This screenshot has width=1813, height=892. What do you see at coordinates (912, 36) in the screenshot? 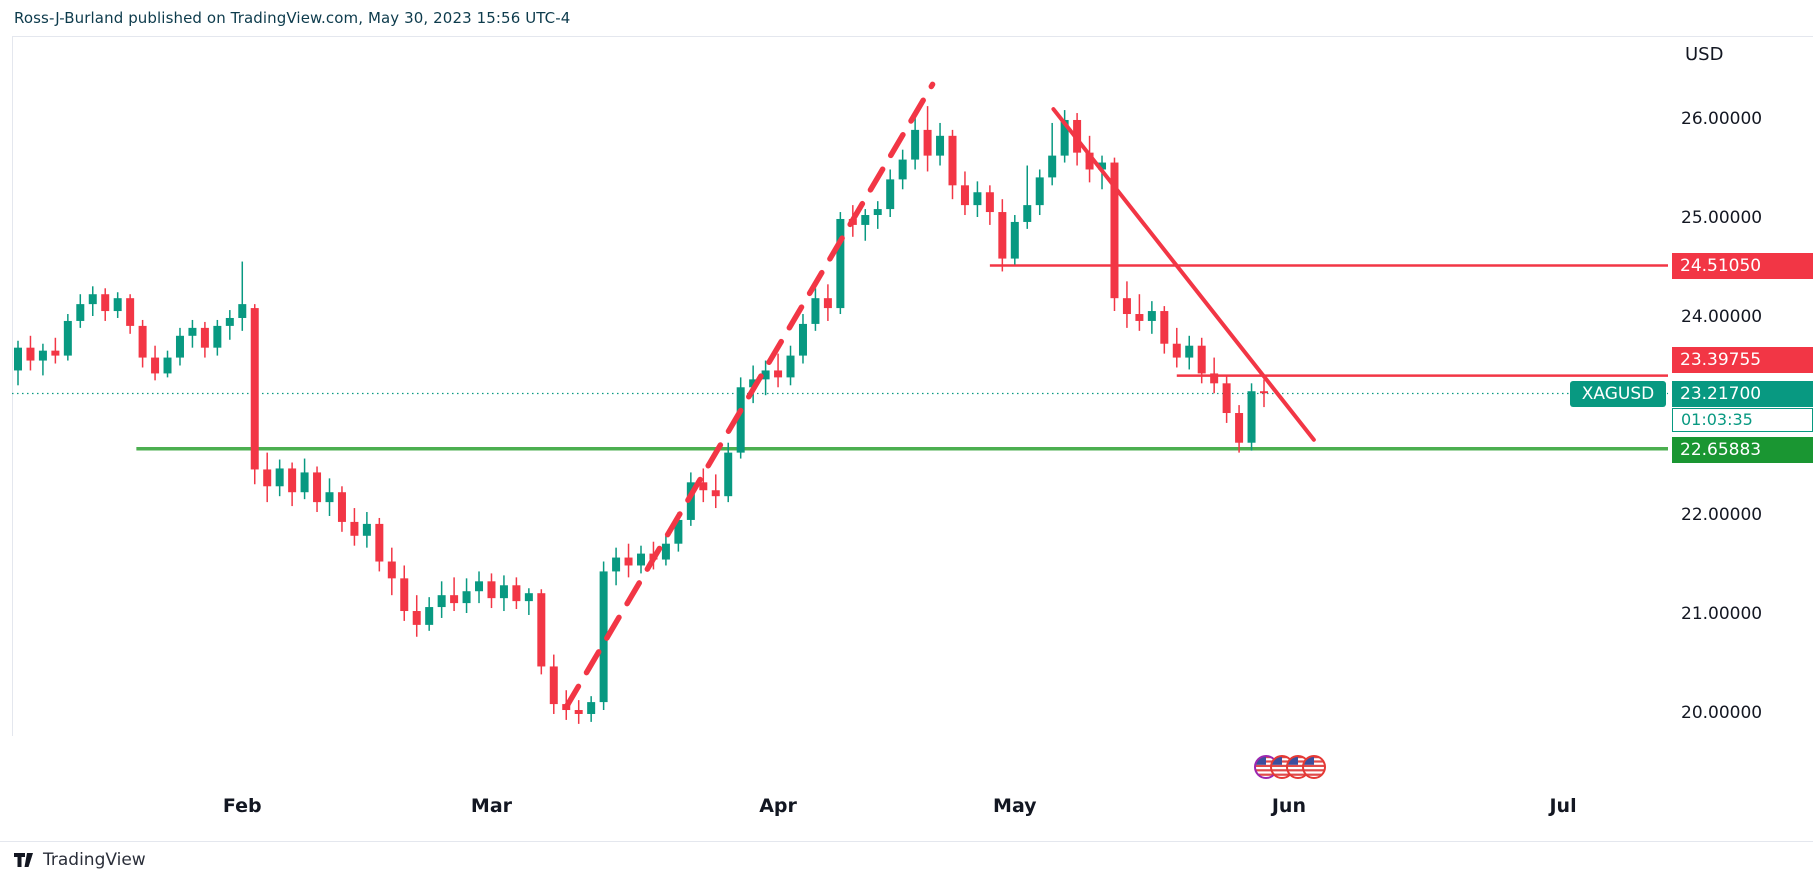
I see `chart-top-border` at bounding box center [912, 36].